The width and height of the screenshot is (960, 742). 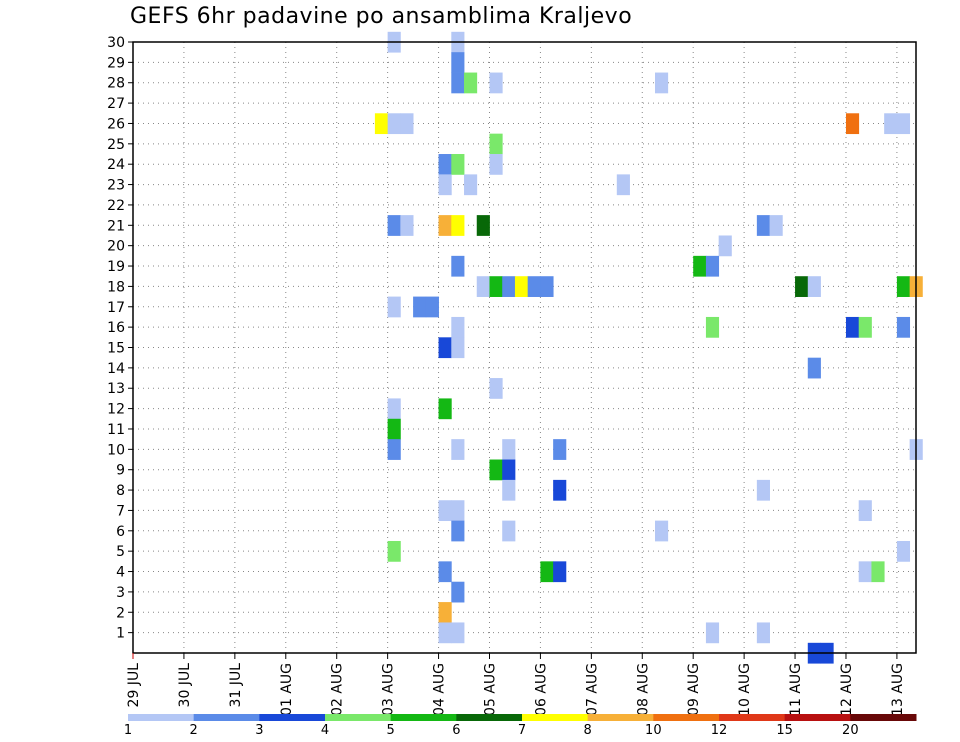 What do you see at coordinates (120, 532) in the screenshot?
I see `y-tick-label: 6` at bounding box center [120, 532].